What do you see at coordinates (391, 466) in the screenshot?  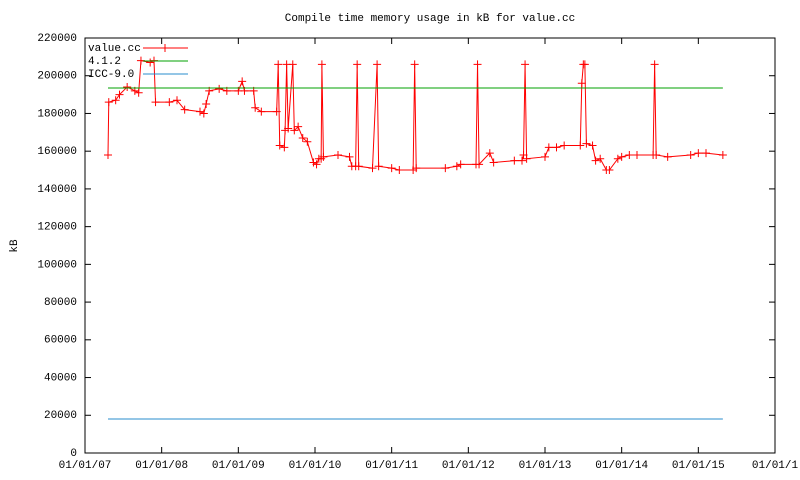 I see `x-tick-label: 01/01/11` at bounding box center [391, 466].